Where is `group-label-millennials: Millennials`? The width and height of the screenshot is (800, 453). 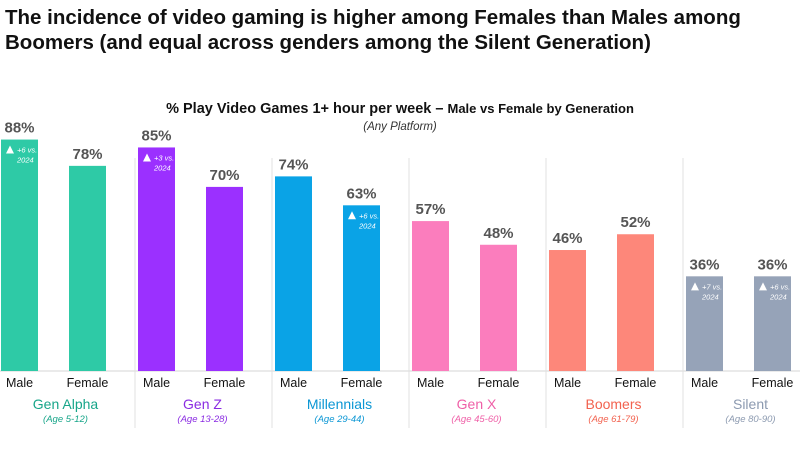 group-label-millennials: Millennials is located at coordinates (339, 404).